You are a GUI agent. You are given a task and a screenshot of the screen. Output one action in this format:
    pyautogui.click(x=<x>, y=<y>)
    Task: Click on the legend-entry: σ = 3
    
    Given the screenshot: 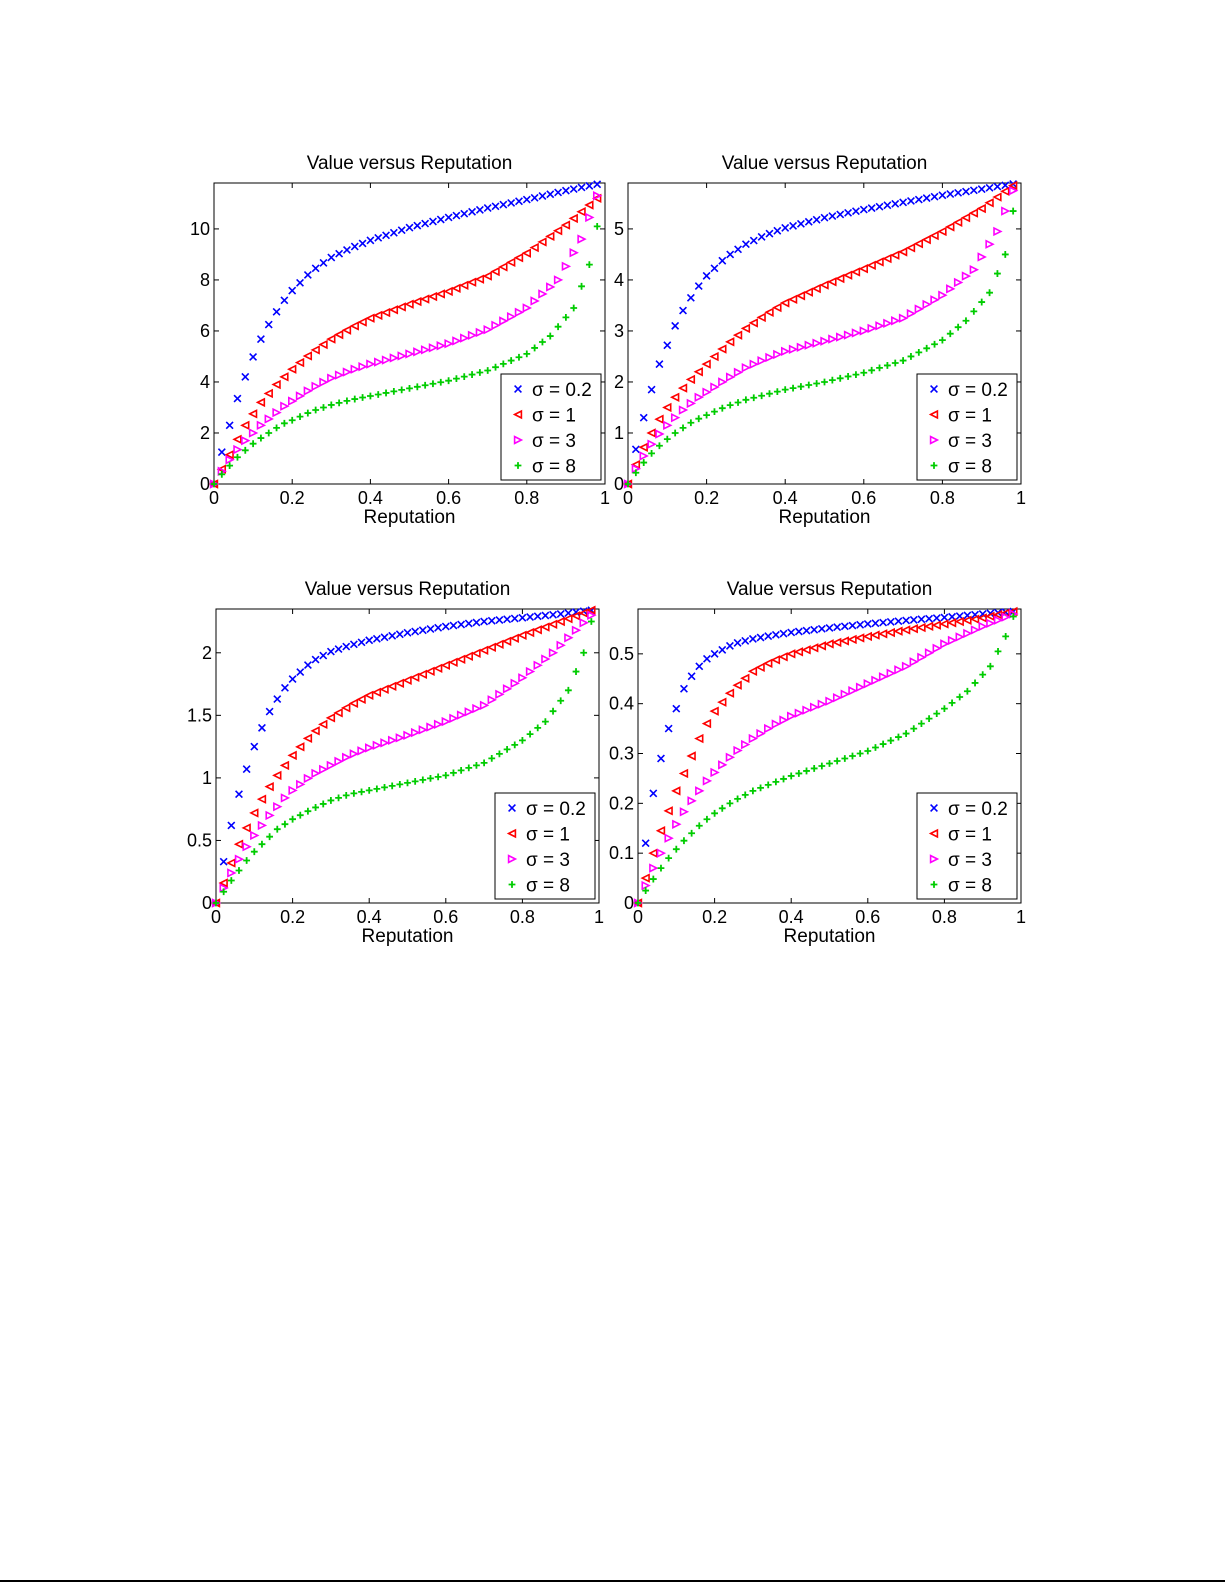 What is the action you would take?
    pyautogui.click(x=970, y=860)
    